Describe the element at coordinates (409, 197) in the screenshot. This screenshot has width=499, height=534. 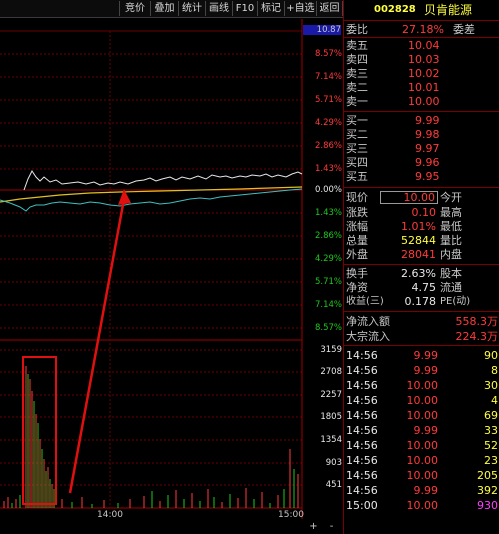
I see `current-price: 10.00` at that location.